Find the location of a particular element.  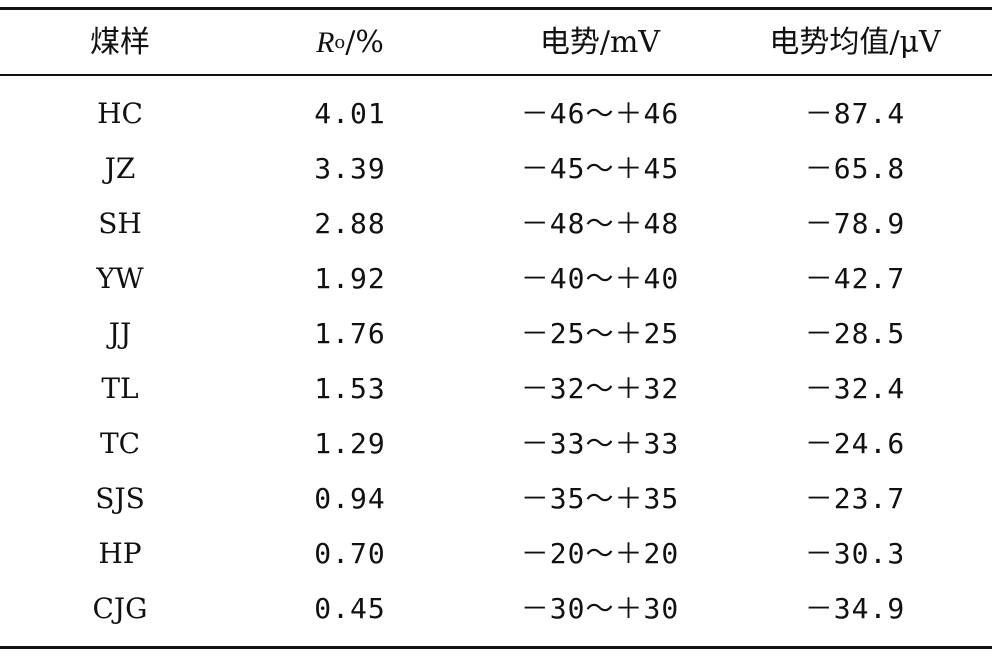

header-sample: 煤样 is located at coordinates (120, 42).